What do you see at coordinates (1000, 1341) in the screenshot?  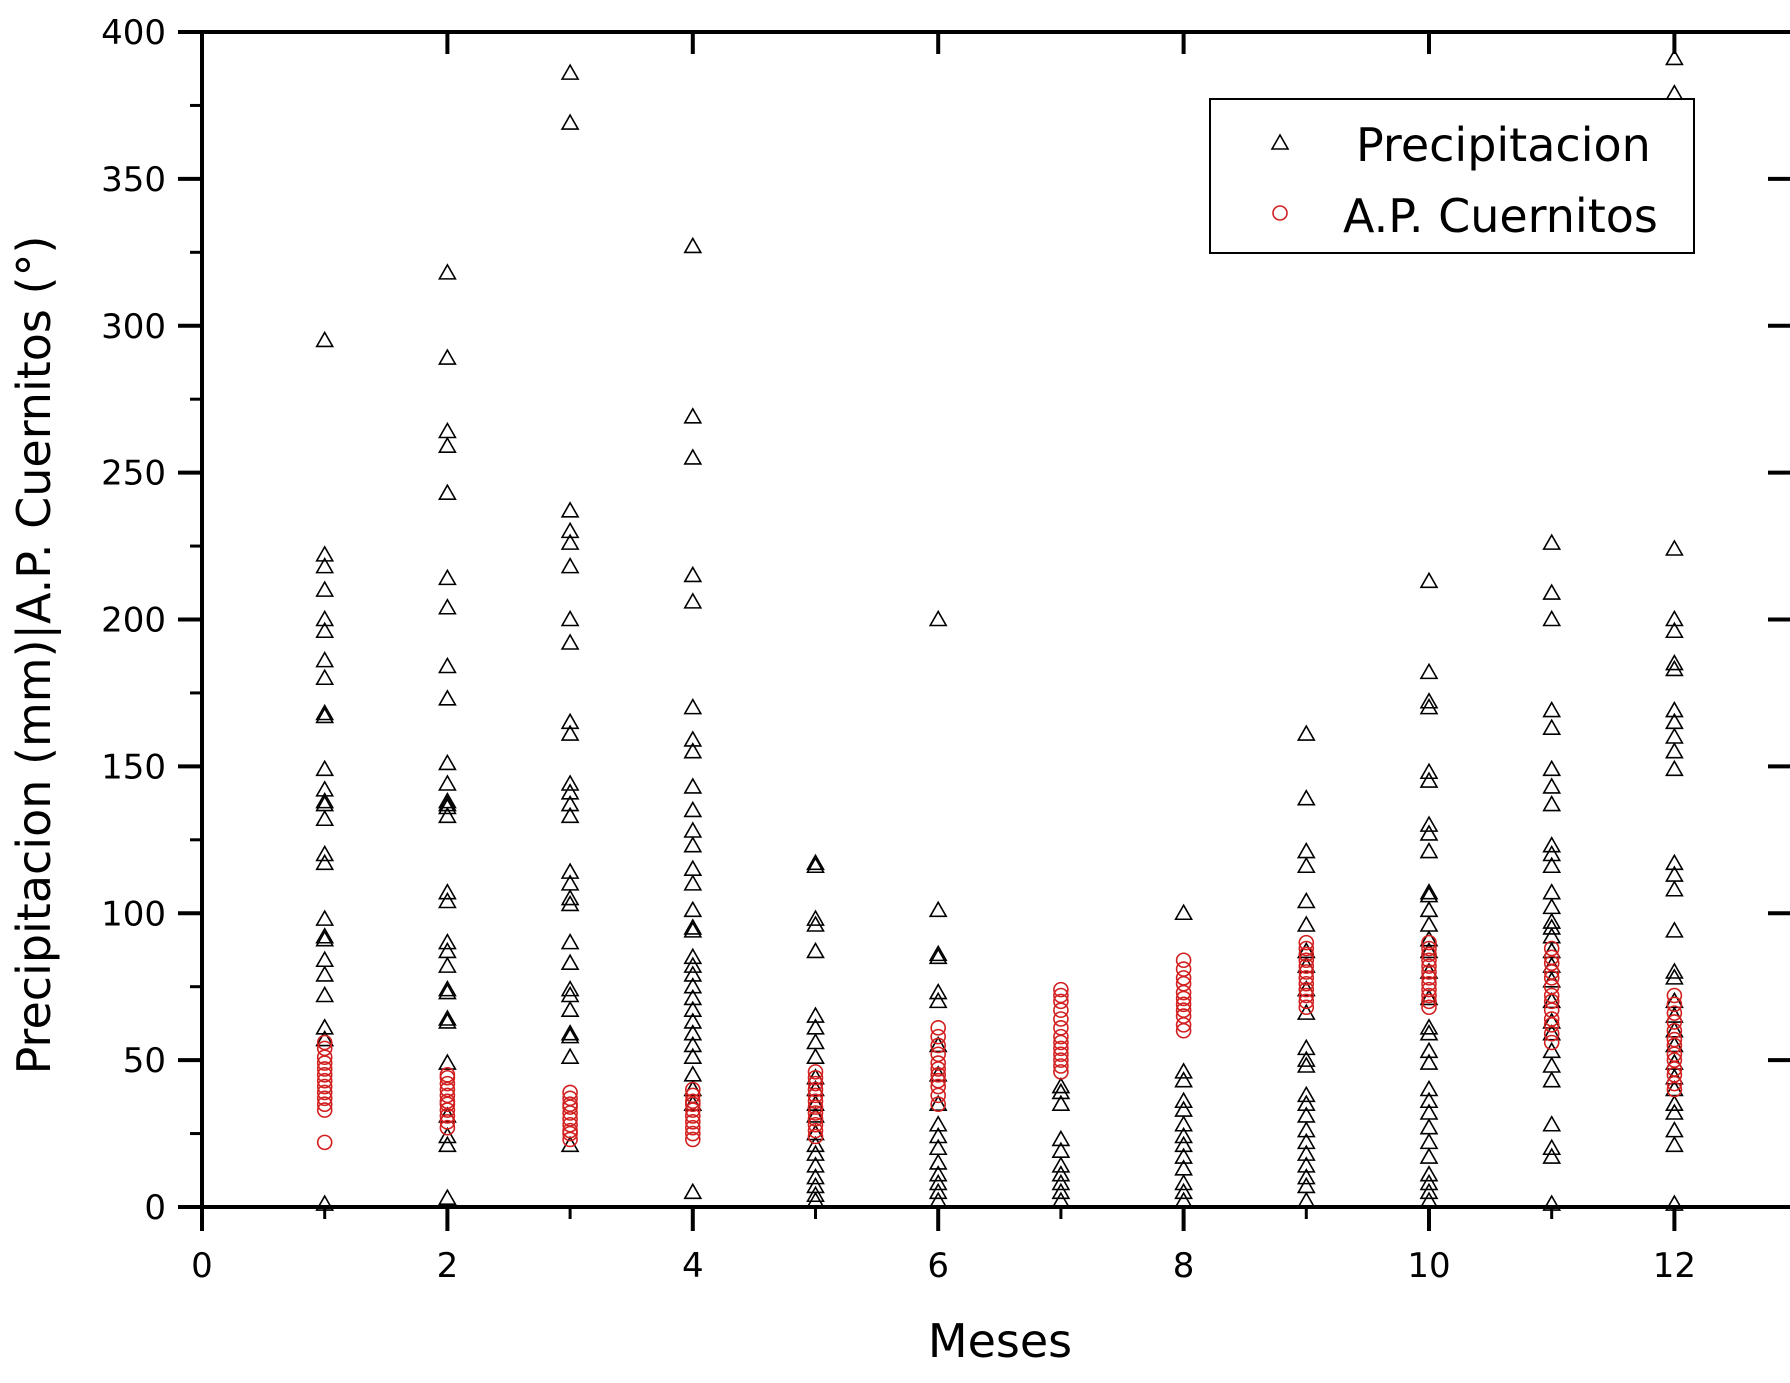 I see `x-axis-title: Meses` at bounding box center [1000, 1341].